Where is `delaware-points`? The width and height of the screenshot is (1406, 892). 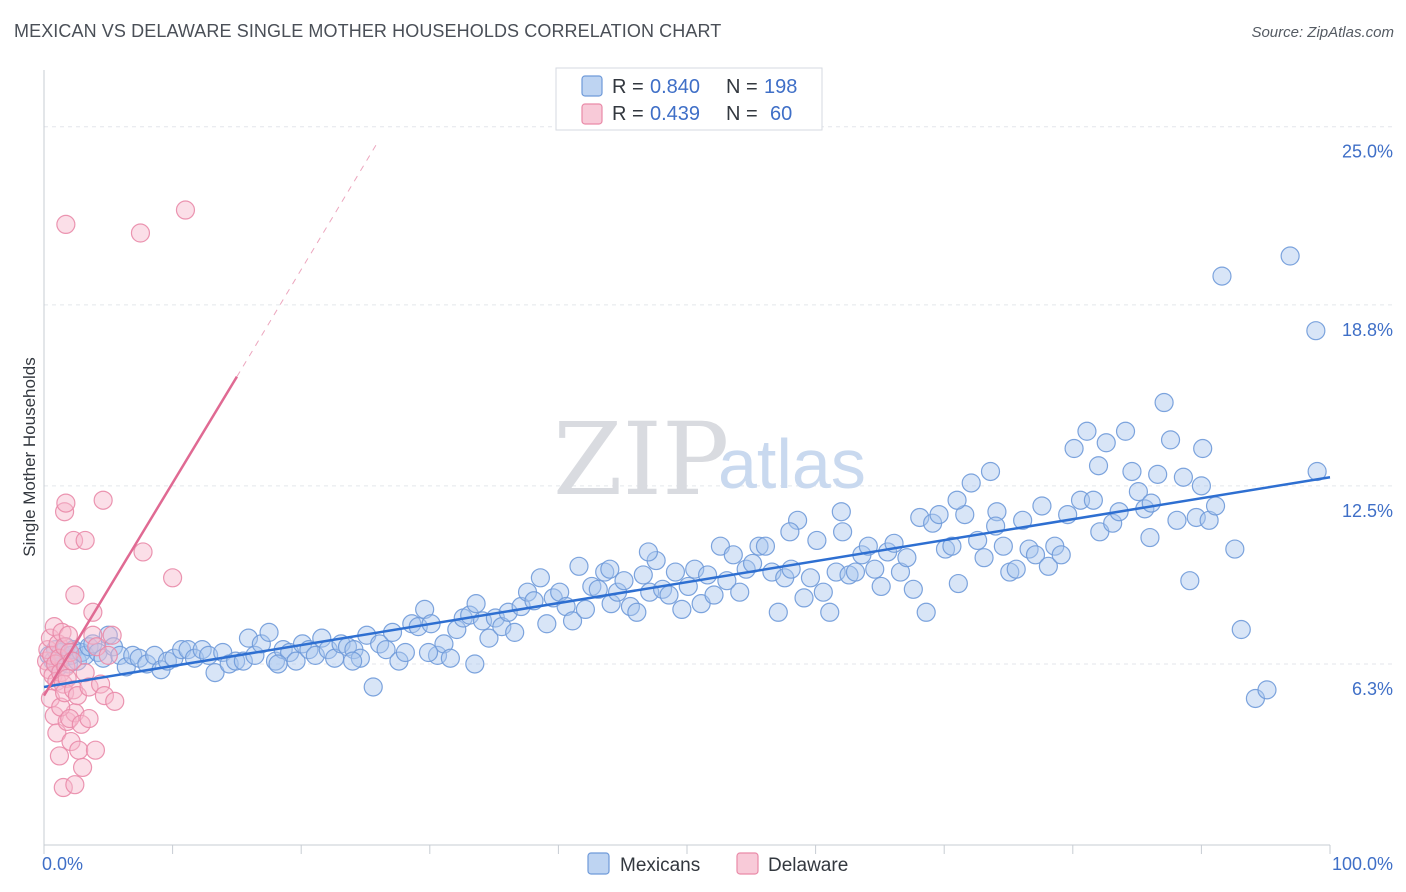 delaware-points is located at coordinates (116, 499).